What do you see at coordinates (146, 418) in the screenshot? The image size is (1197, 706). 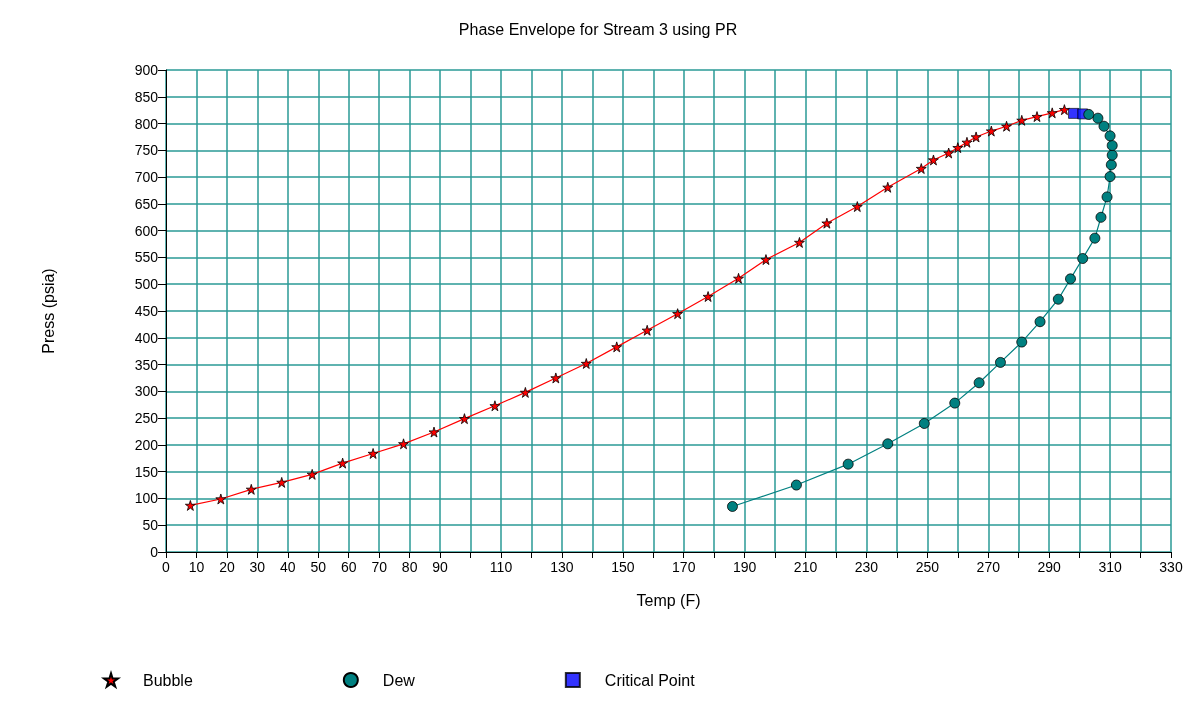 I see `y-tick-label: 250` at bounding box center [146, 418].